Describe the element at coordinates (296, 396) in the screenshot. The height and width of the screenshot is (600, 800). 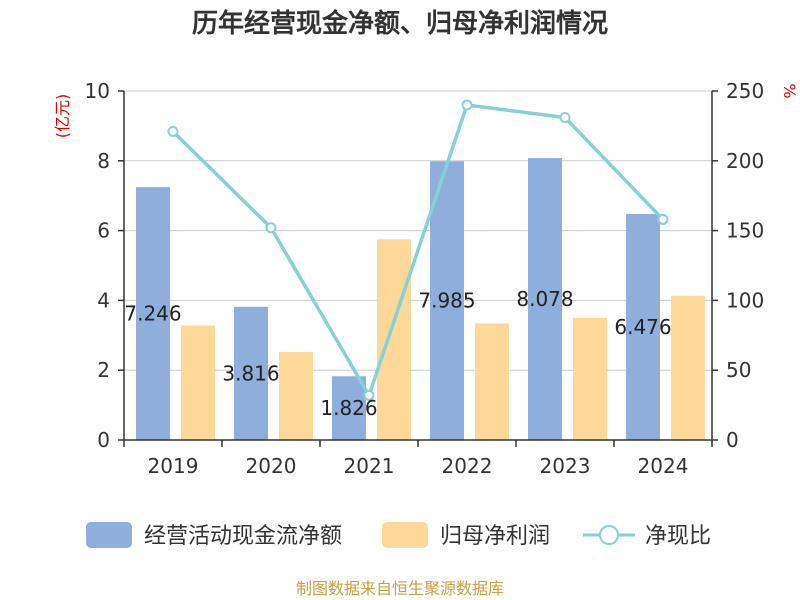
I see `bar-net-profit-2020` at that location.